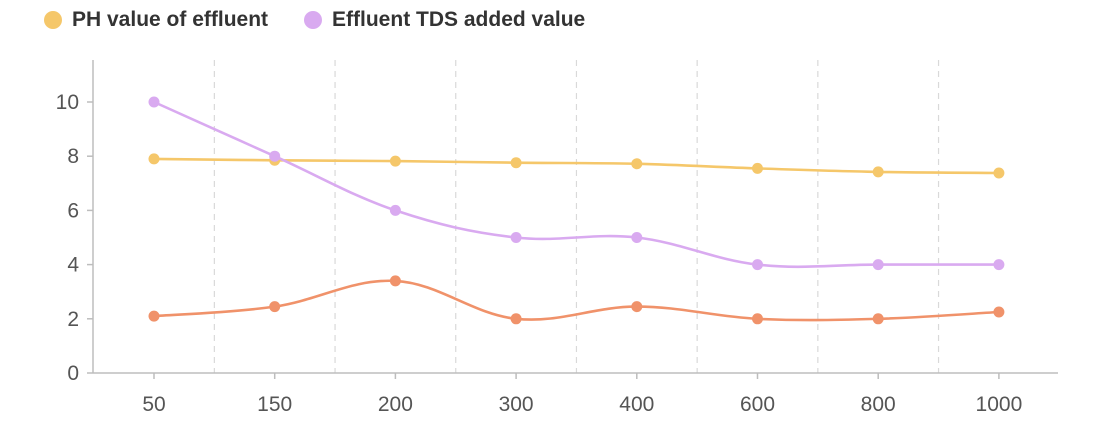  I want to click on x-tick-label: 600, so click(757, 404).